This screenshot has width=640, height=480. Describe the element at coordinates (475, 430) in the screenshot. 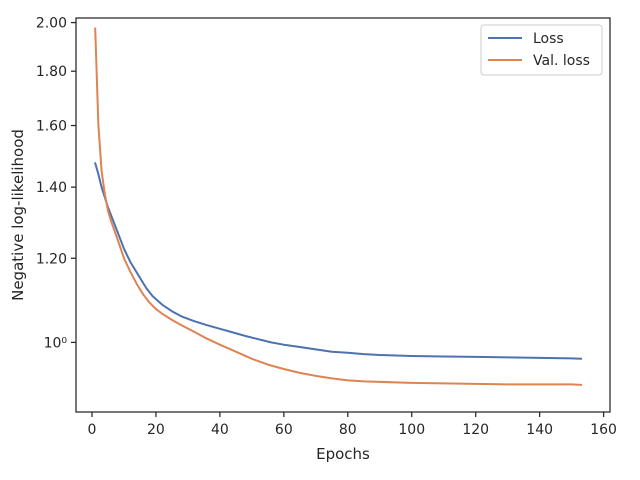

I see `x-tick-label: 120` at that location.